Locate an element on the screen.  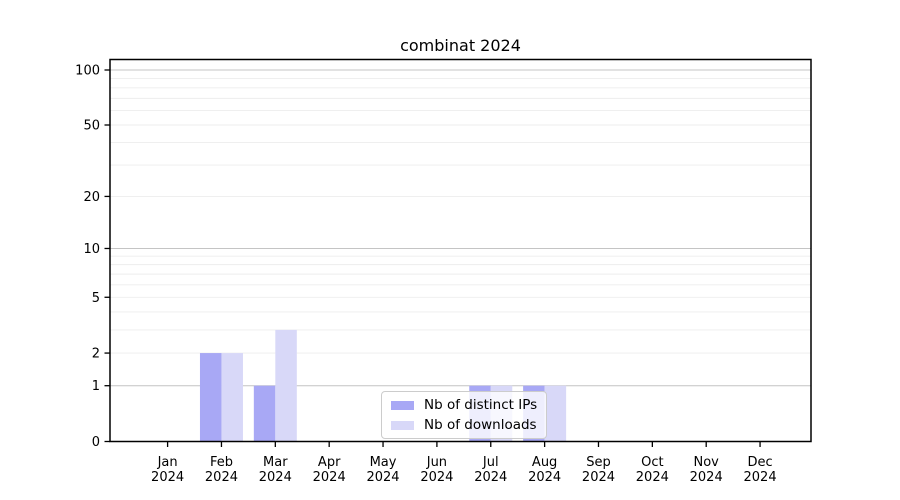
x-tick-label-month: Apr is located at coordinates (329, 462).